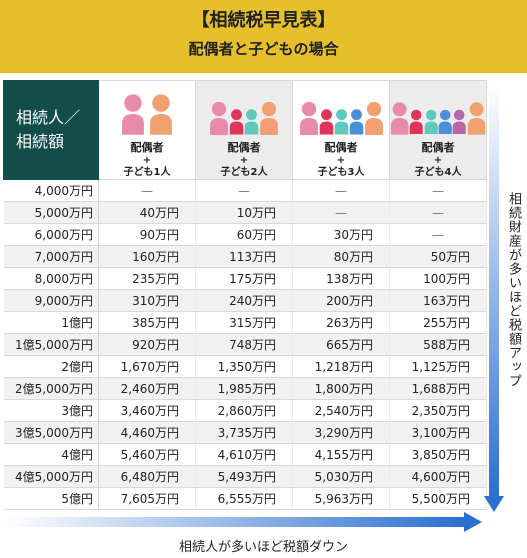 The height and width of the screenshot is (558, 527). What do you see at coordinates (147, 160) in the screenshot?
I see `column-header-1-line2: +` at bounding box center [147, 160].